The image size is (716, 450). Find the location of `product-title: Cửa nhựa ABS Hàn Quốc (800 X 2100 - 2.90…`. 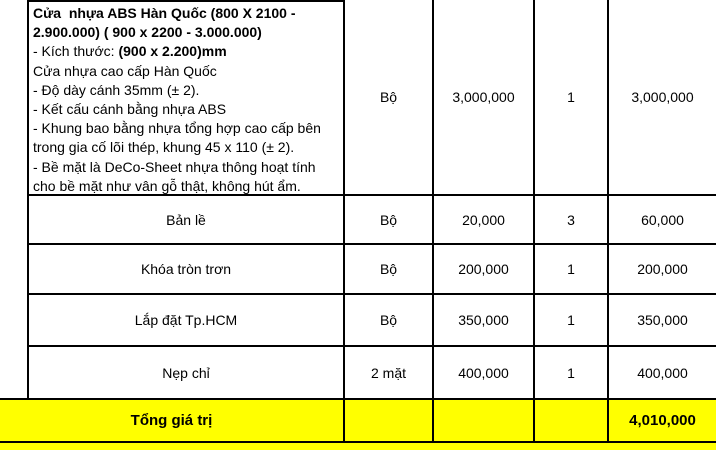

product-title: Cửa nhựa ABS Hàn Quốc (800 X 2100 - 2.90… is located at coordinates (166, 23).